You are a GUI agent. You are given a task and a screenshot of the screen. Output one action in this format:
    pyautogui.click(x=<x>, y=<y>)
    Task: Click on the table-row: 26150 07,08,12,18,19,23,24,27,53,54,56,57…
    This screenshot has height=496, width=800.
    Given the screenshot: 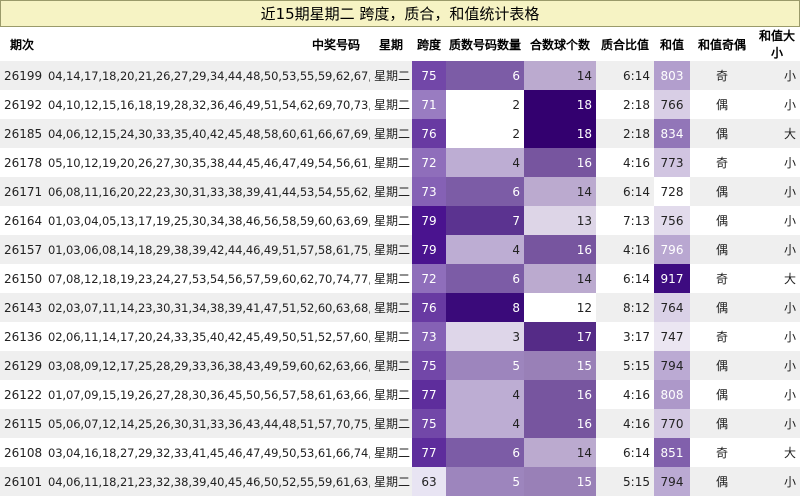 What is the action you would take?
    pyautogui.click(x=400, y=278)
    